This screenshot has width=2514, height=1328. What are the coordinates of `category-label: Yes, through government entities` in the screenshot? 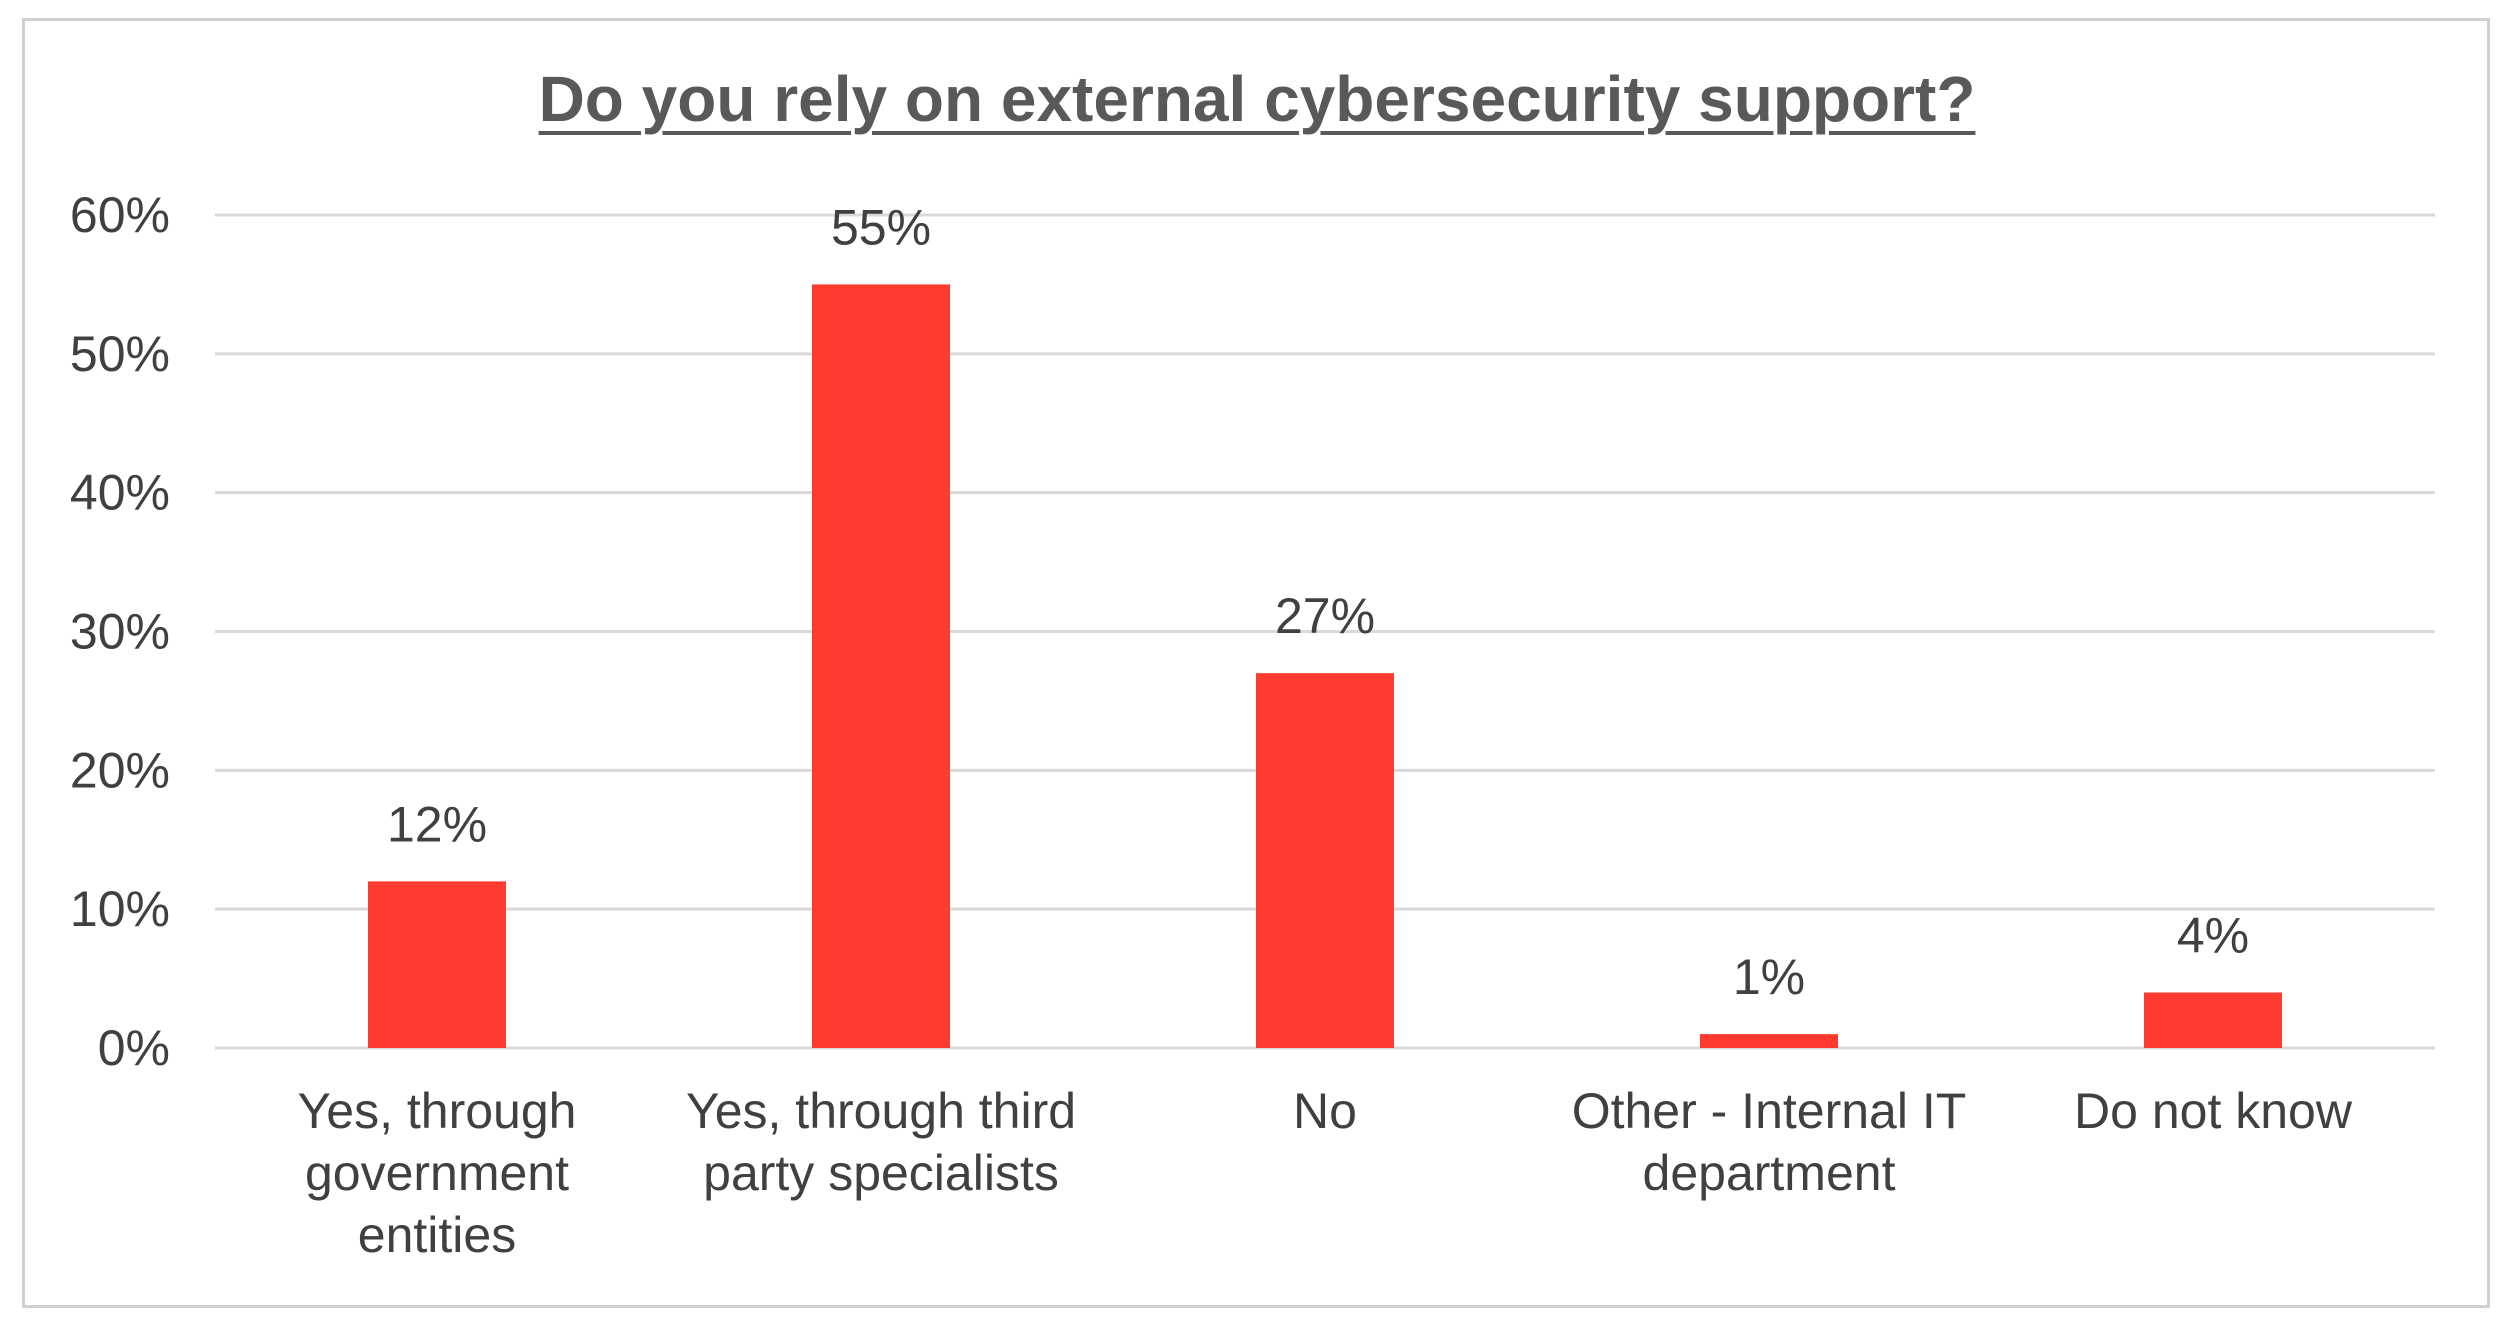 It's located at (437, 1173).